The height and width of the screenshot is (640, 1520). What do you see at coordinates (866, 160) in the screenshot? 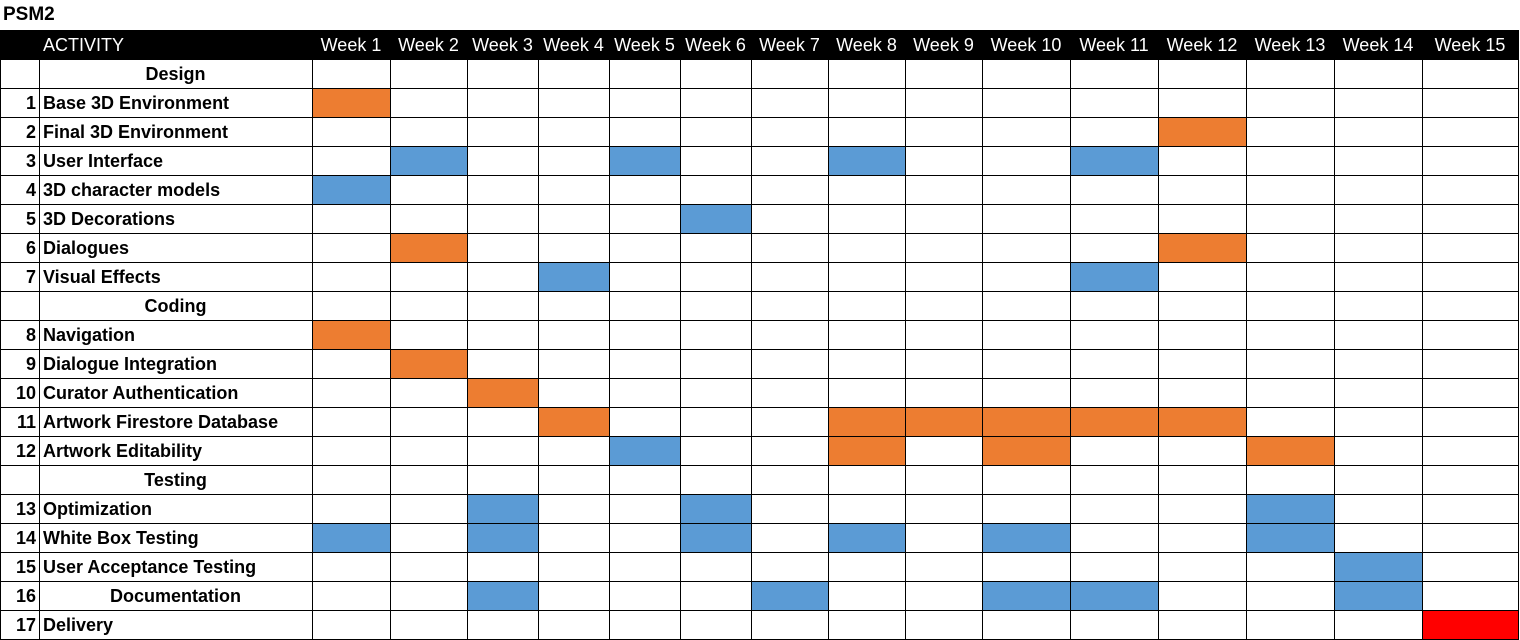
I see `gantt-cell-row4-week8` at bounding box center [866, 160].